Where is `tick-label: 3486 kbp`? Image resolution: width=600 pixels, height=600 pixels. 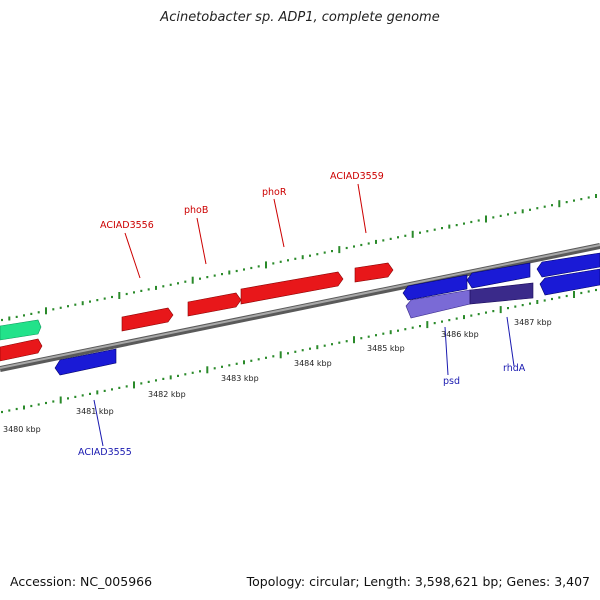 tick-label: 3486 kbp is located at coordinates (460, 334).